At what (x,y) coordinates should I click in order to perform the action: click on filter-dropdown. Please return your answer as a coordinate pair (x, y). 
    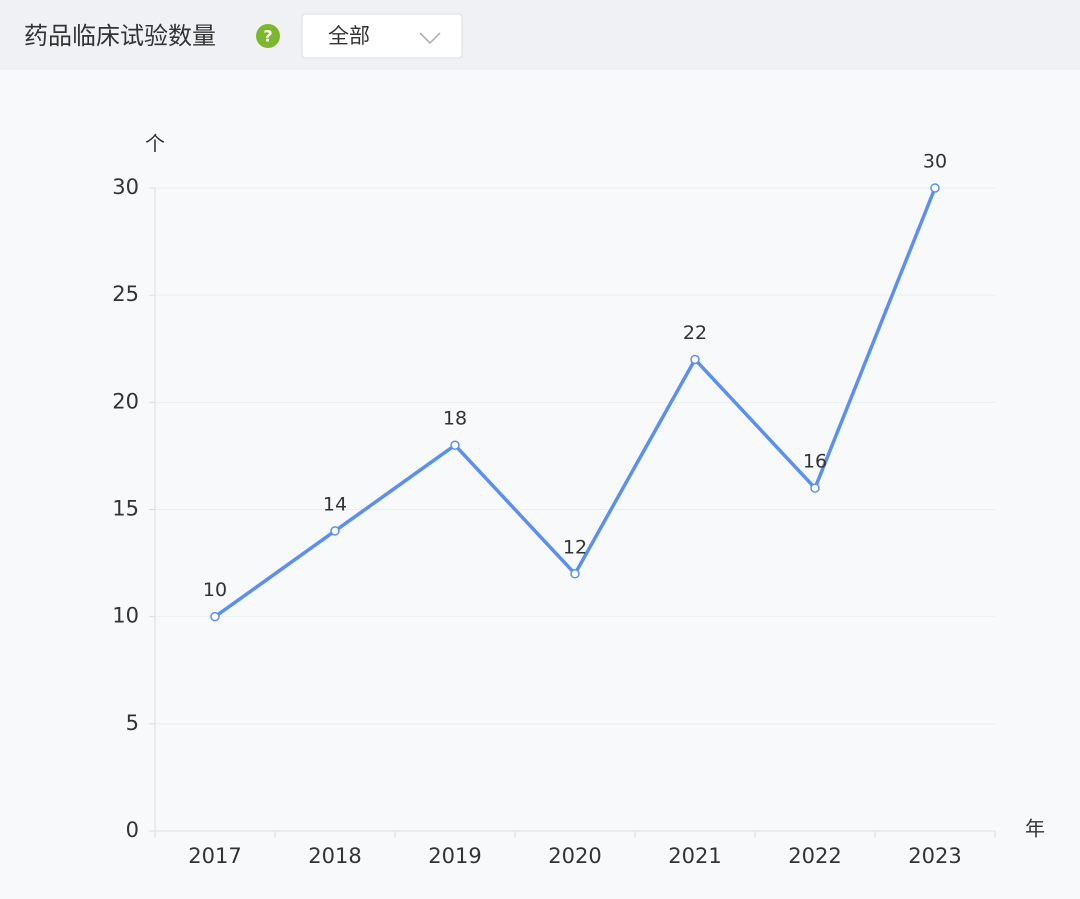
    Looking at the image, I should click on (382, 36).